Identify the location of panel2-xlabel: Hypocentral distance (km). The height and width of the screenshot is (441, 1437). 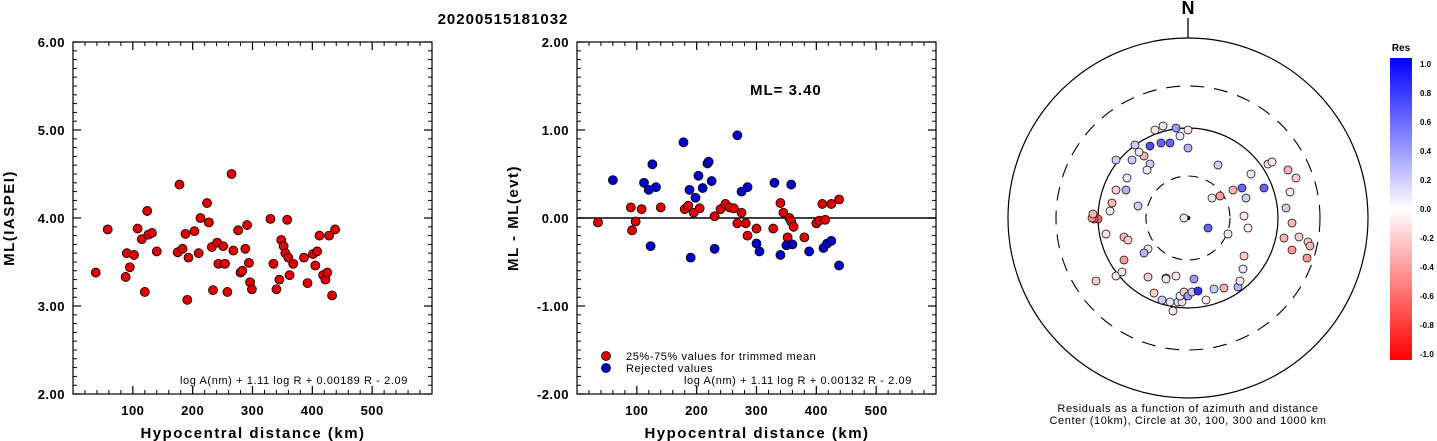
(756, 433).